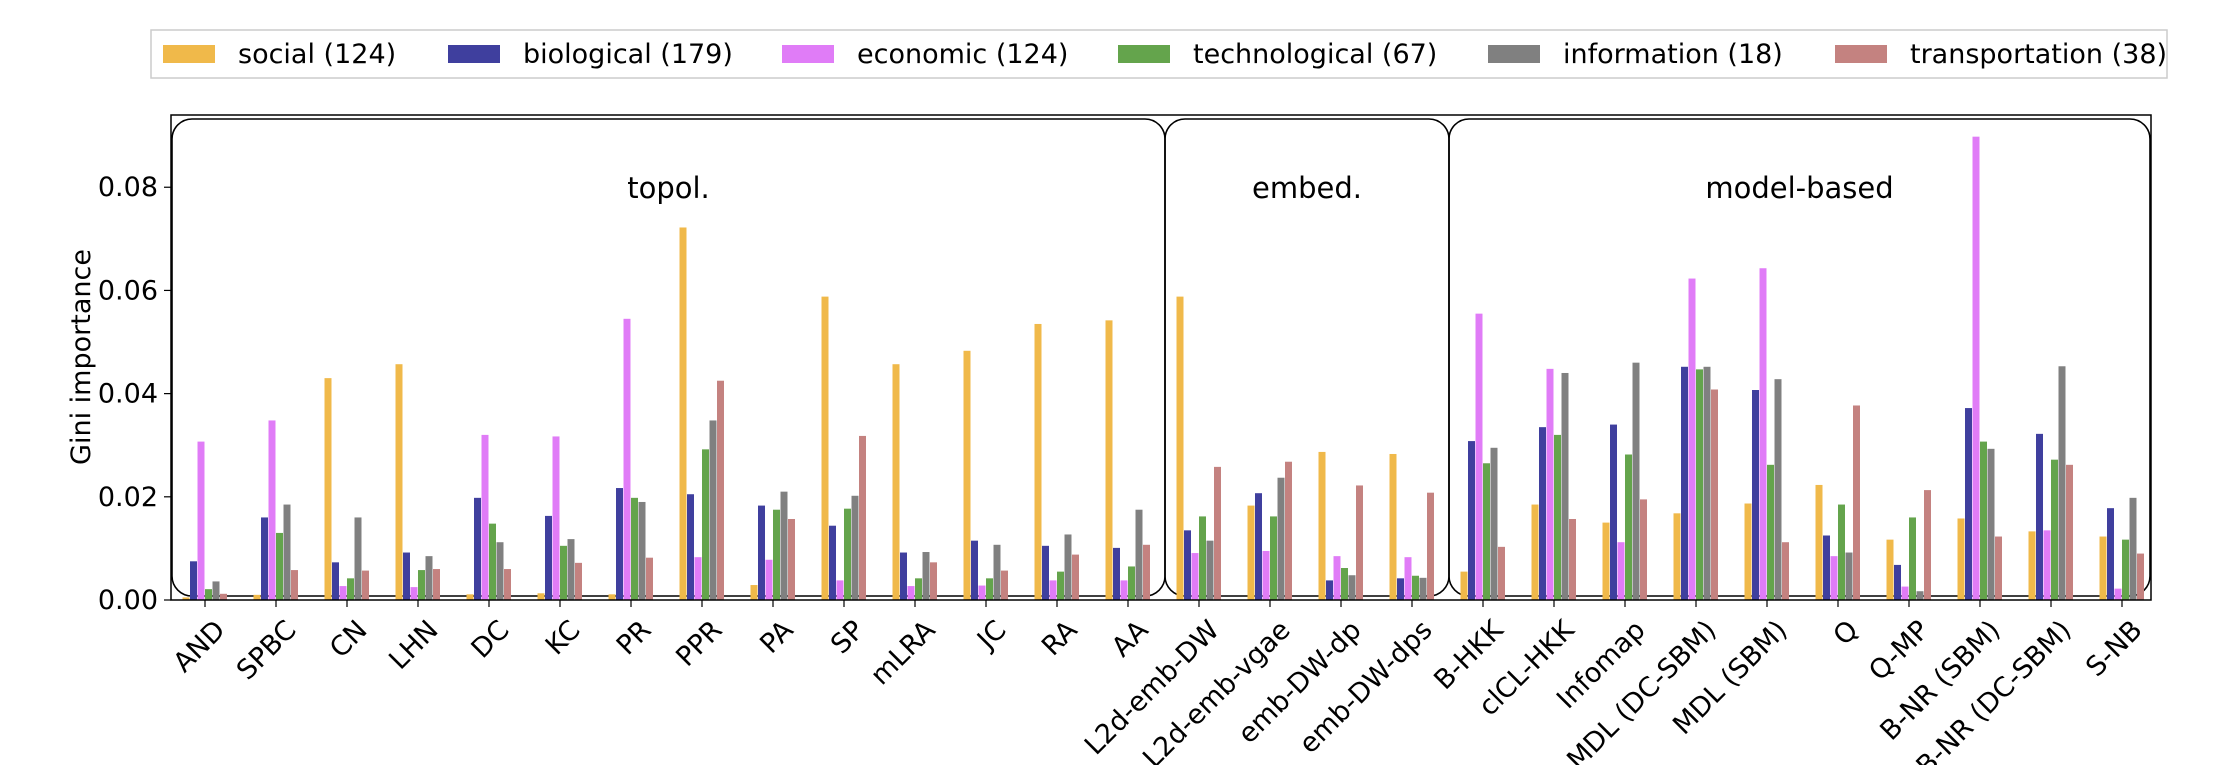  Describe the element at coordinates (81, 357) in the screenshot. I see `y-axis-label: Gini importance` at that location.